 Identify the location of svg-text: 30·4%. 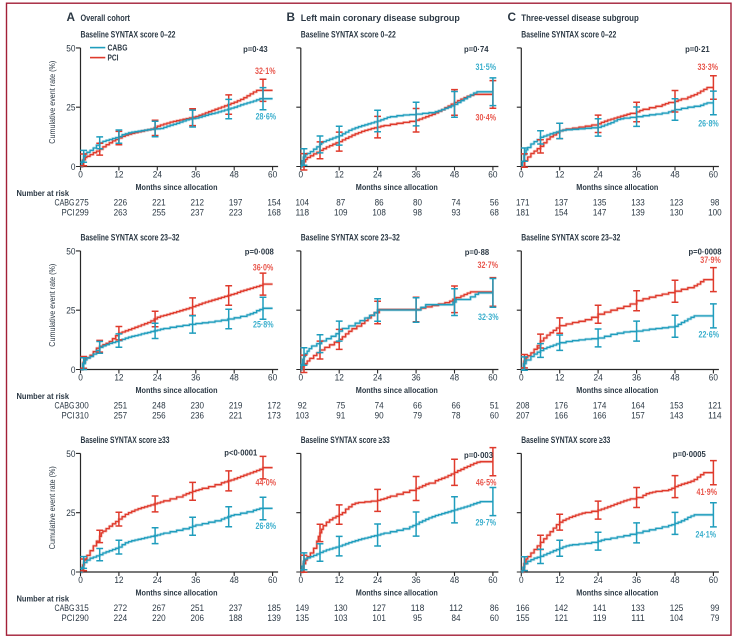
(486, 118).